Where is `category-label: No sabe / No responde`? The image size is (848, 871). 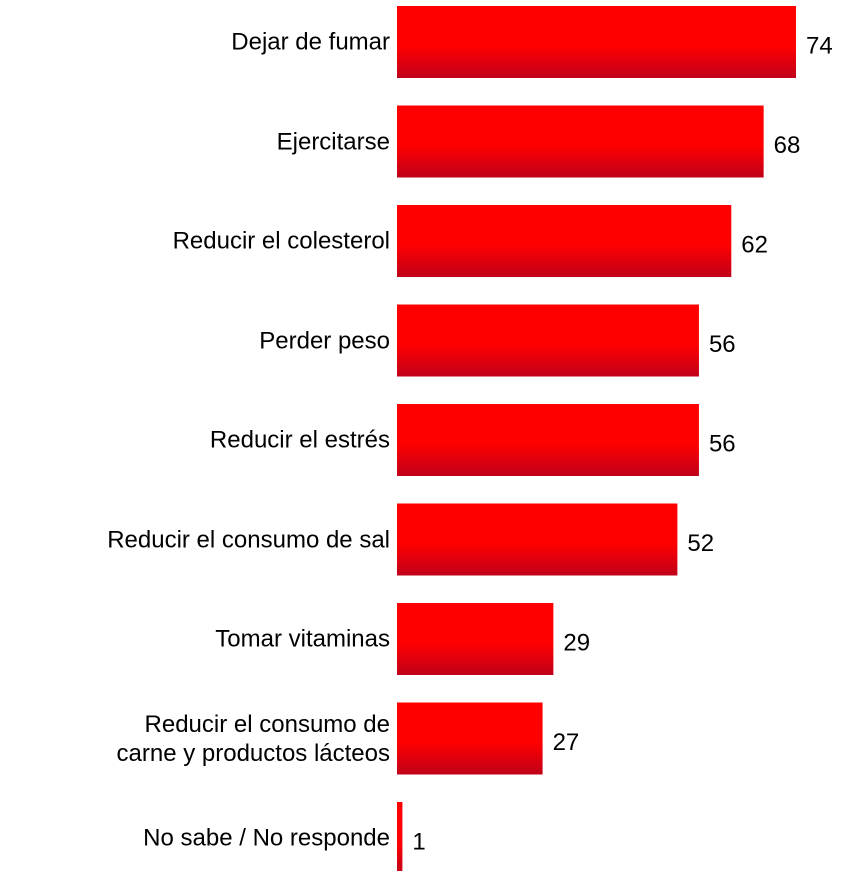 category-label: No sabe / No responde is located at coordinates (266, 838).